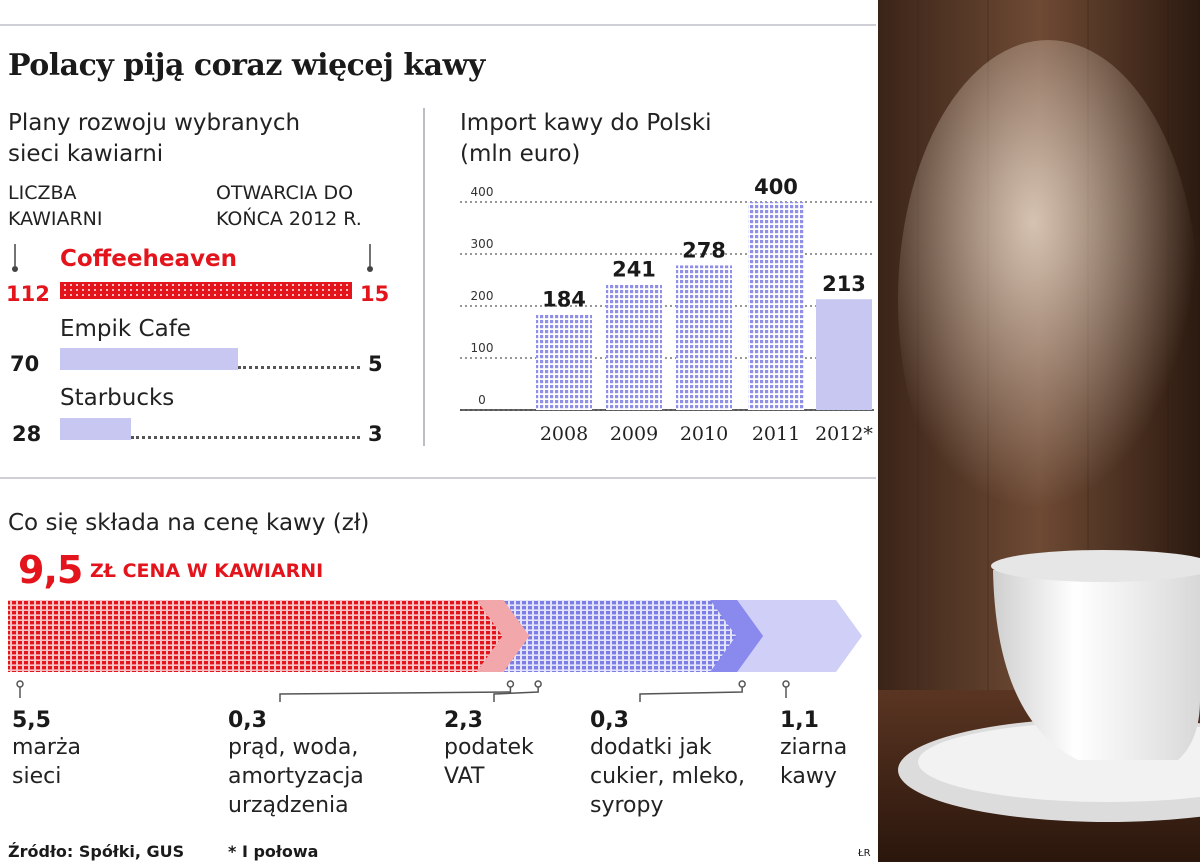 The width and height of the screenshot is (1200, 862). I want to click on chain-count-coffeeheaven: 112, so click(28, 294).